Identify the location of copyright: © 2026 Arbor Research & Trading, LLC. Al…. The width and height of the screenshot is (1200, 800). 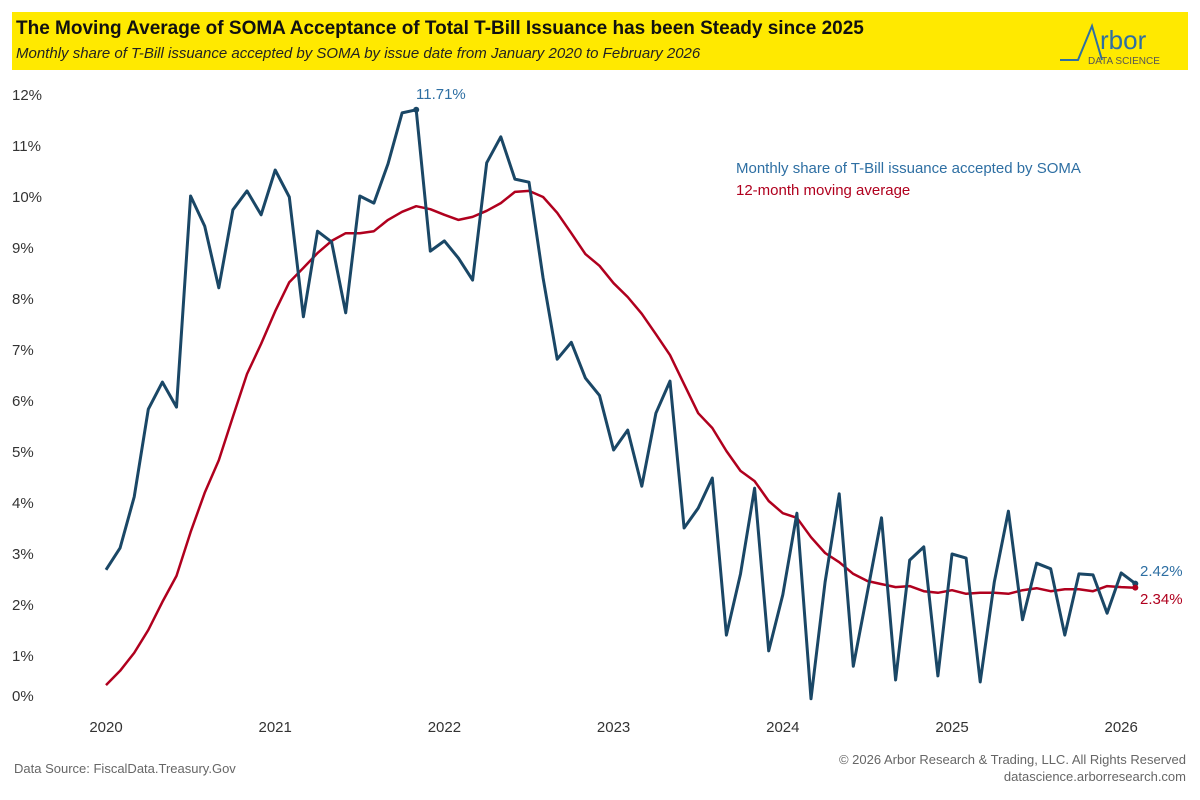
(1012, 759).